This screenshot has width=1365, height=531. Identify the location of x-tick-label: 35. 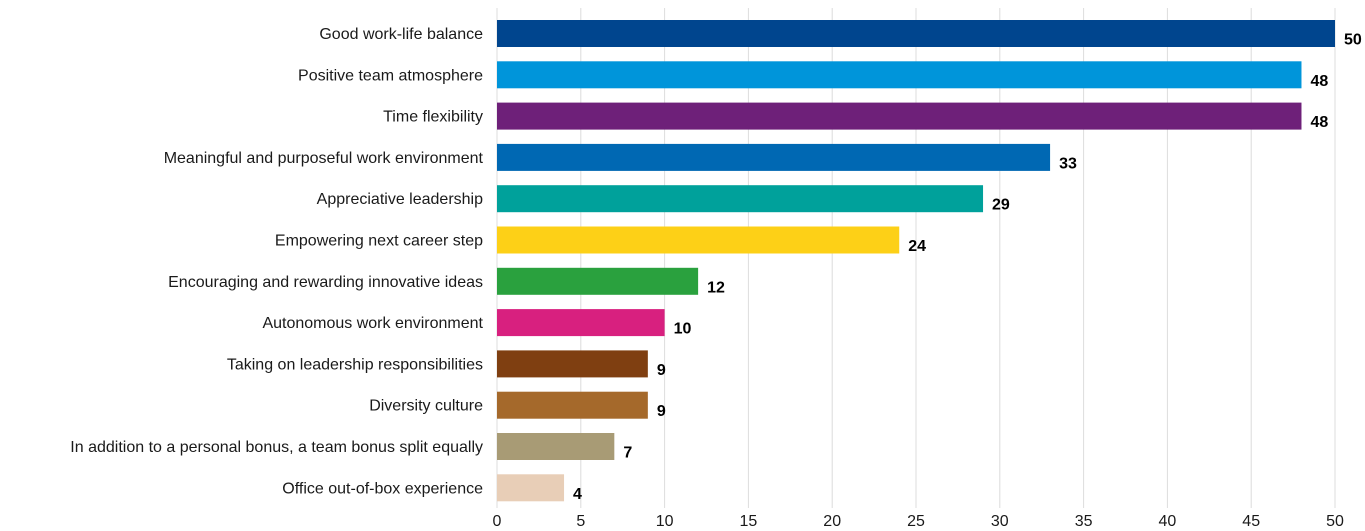
(1084, 521).